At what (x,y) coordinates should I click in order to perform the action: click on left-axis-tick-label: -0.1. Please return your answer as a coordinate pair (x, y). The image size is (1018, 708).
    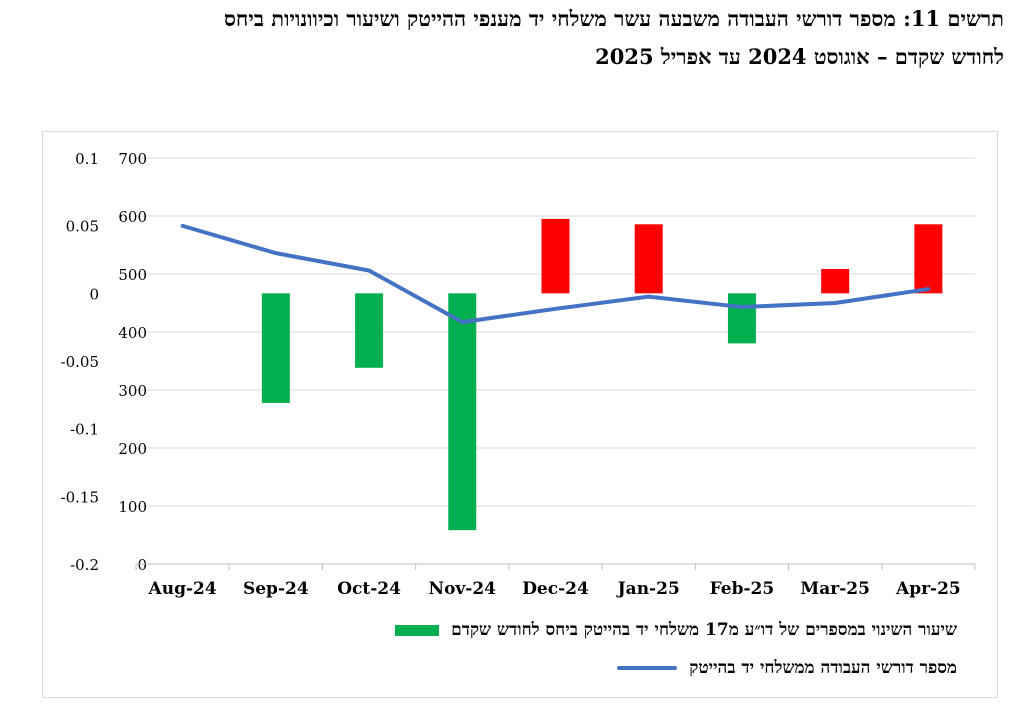
    Looking at the image, I should click on (84, 430).